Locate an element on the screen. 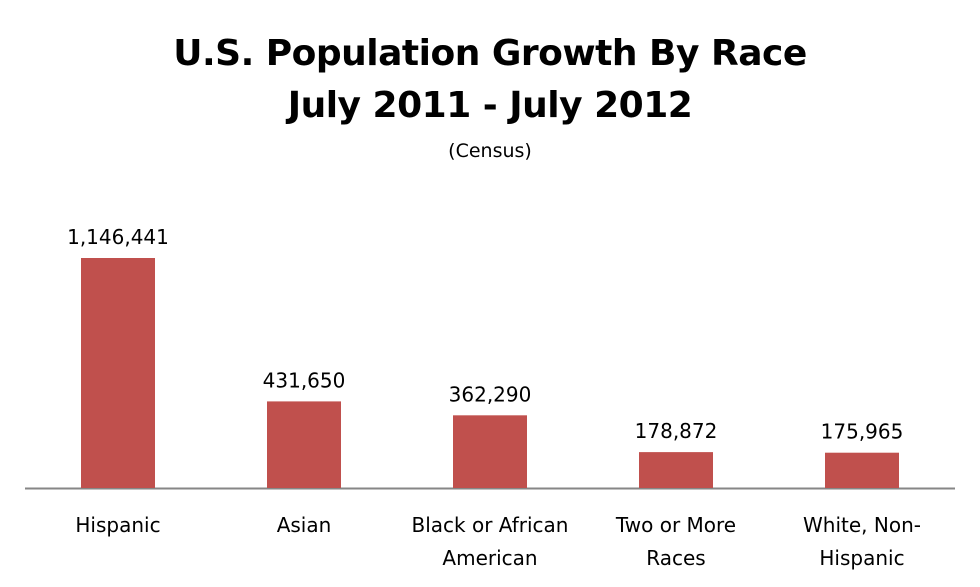 The height and width of the screenshot is (587, 980). data-label-0: 1,146,441 is located at coordinates (118, 237).